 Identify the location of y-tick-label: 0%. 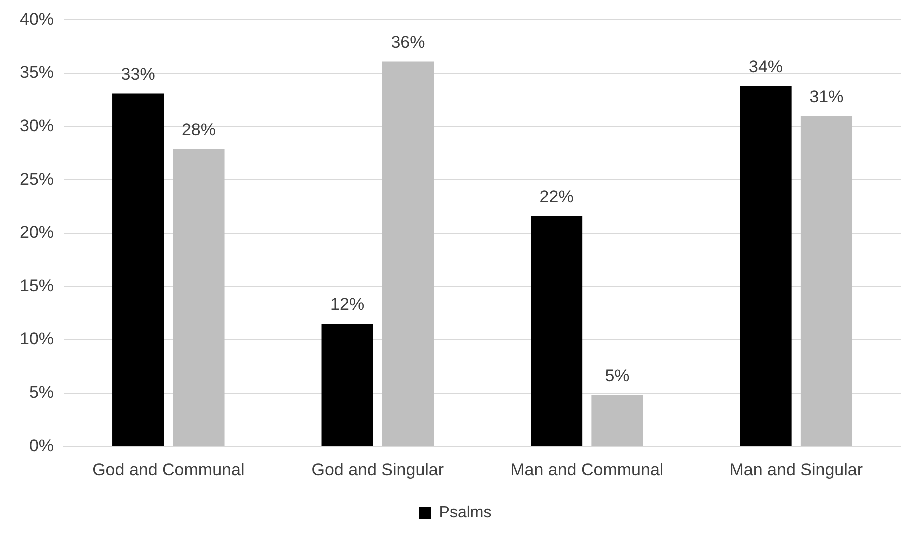
(41, 446).